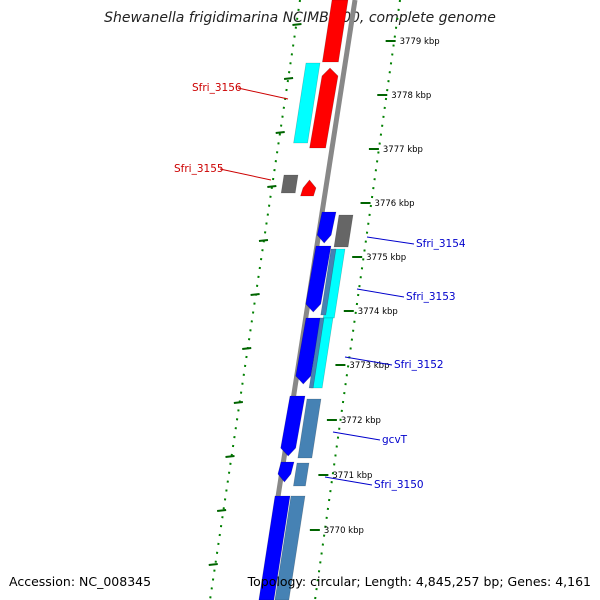 The image size is (600, 600). What do you see at coordinates (217, 88) in the screenshot?
I see `gene-label: Sfri_3156` at bounding box center [217, 88].